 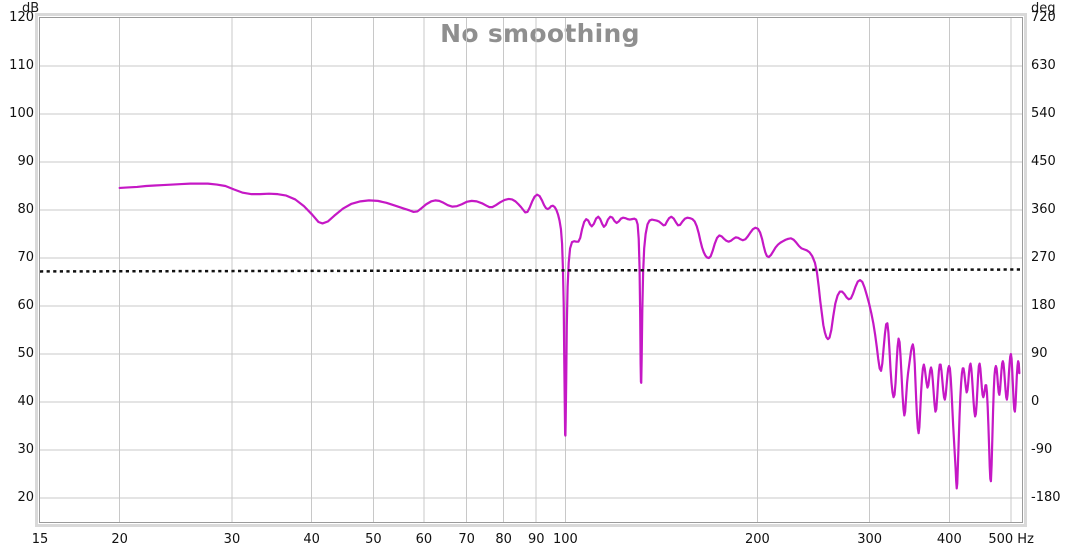 What do you see at coordinates (1043, 209) in the screenshot?
I see `y2-tick-label: 360` at bounding box center [1043, 209].